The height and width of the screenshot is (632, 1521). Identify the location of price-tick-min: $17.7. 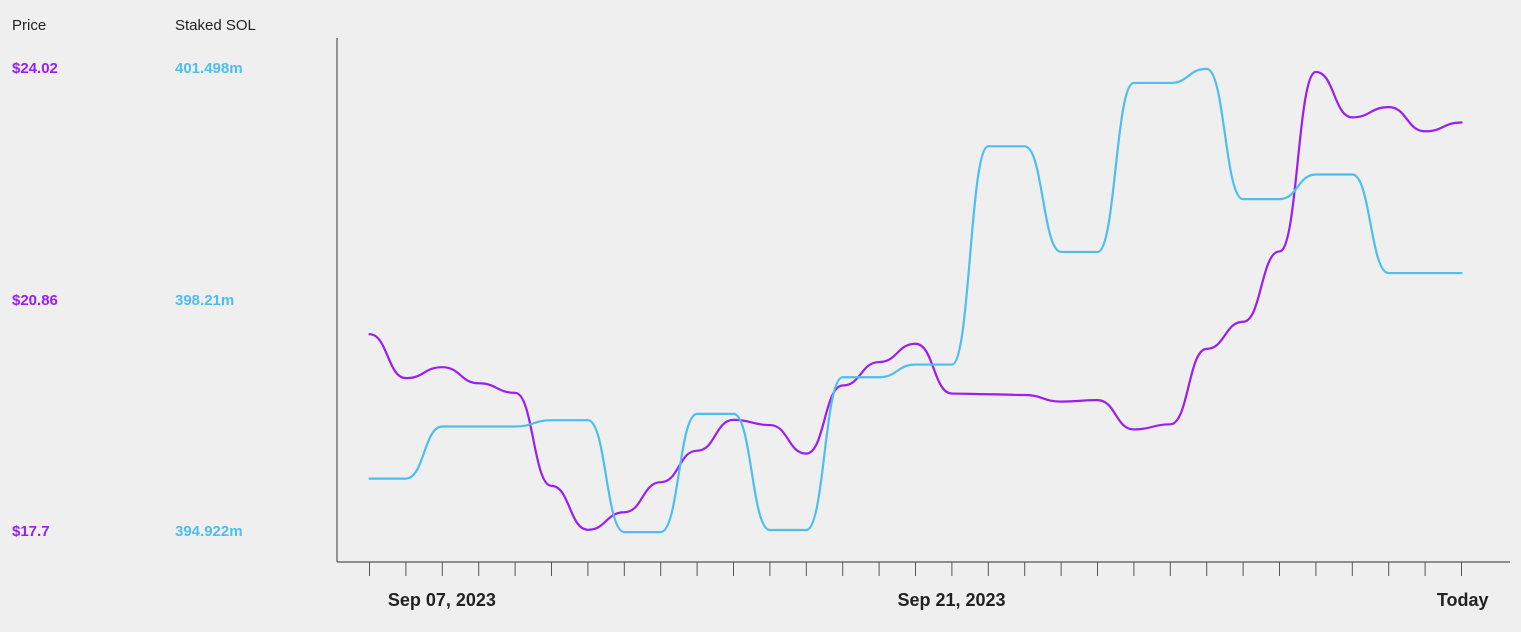
(31, 531).